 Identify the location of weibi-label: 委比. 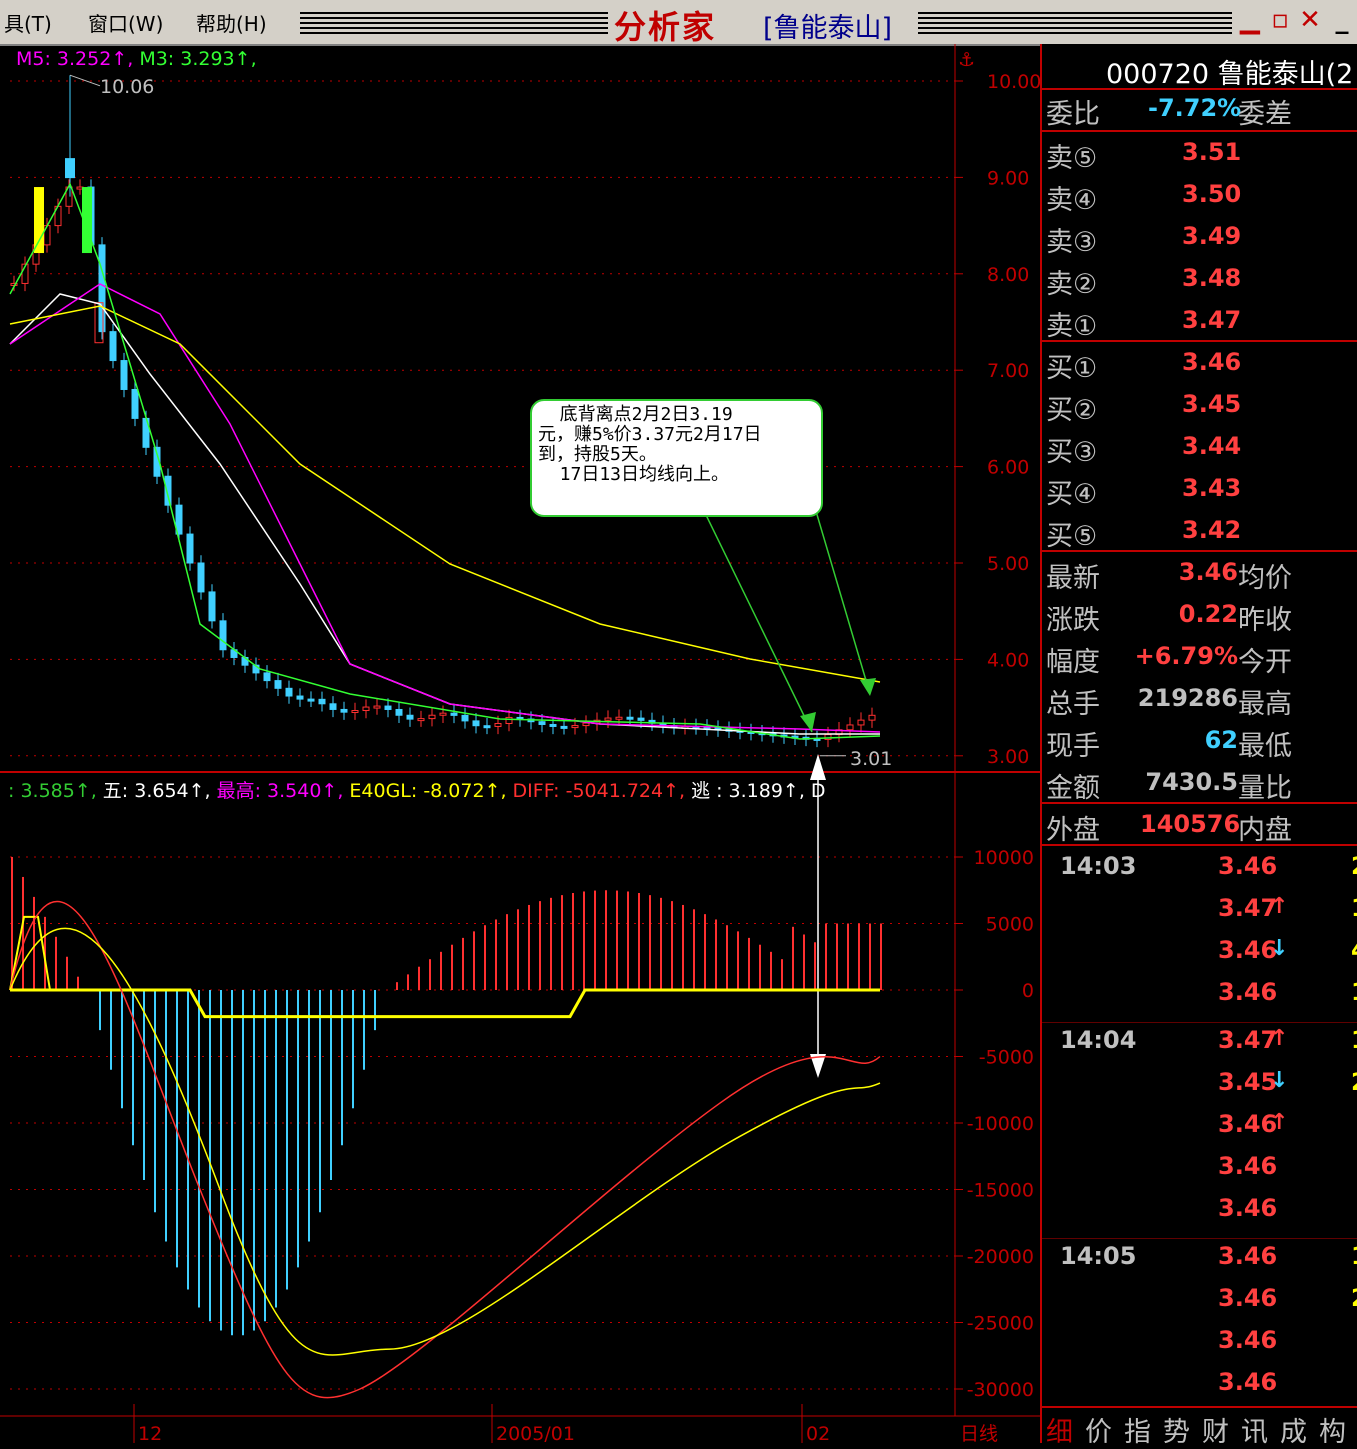
(1073, 114).